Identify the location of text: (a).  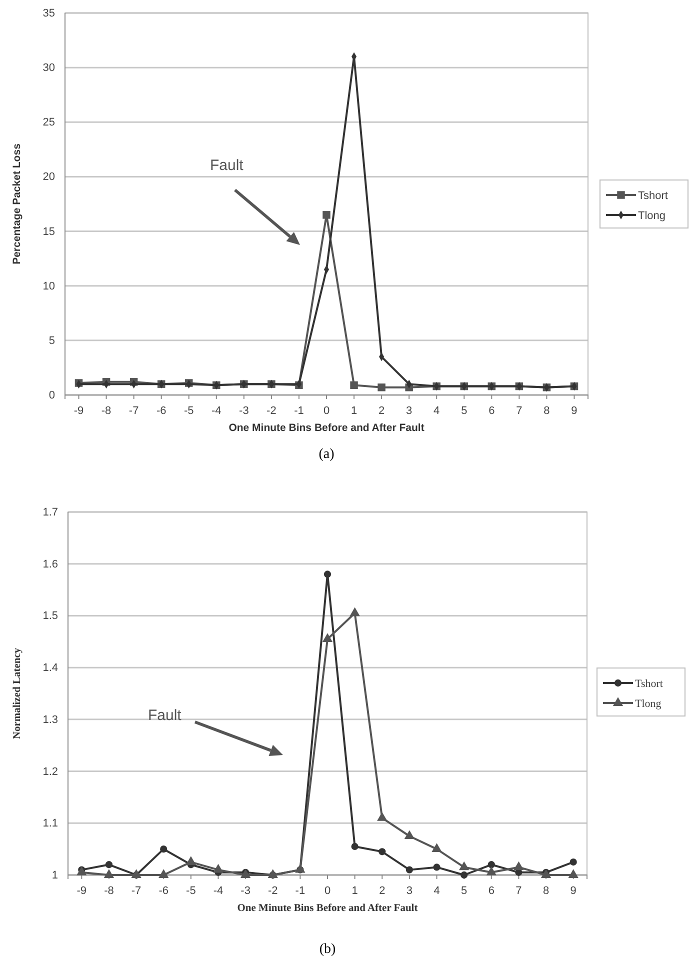
(326, 454).